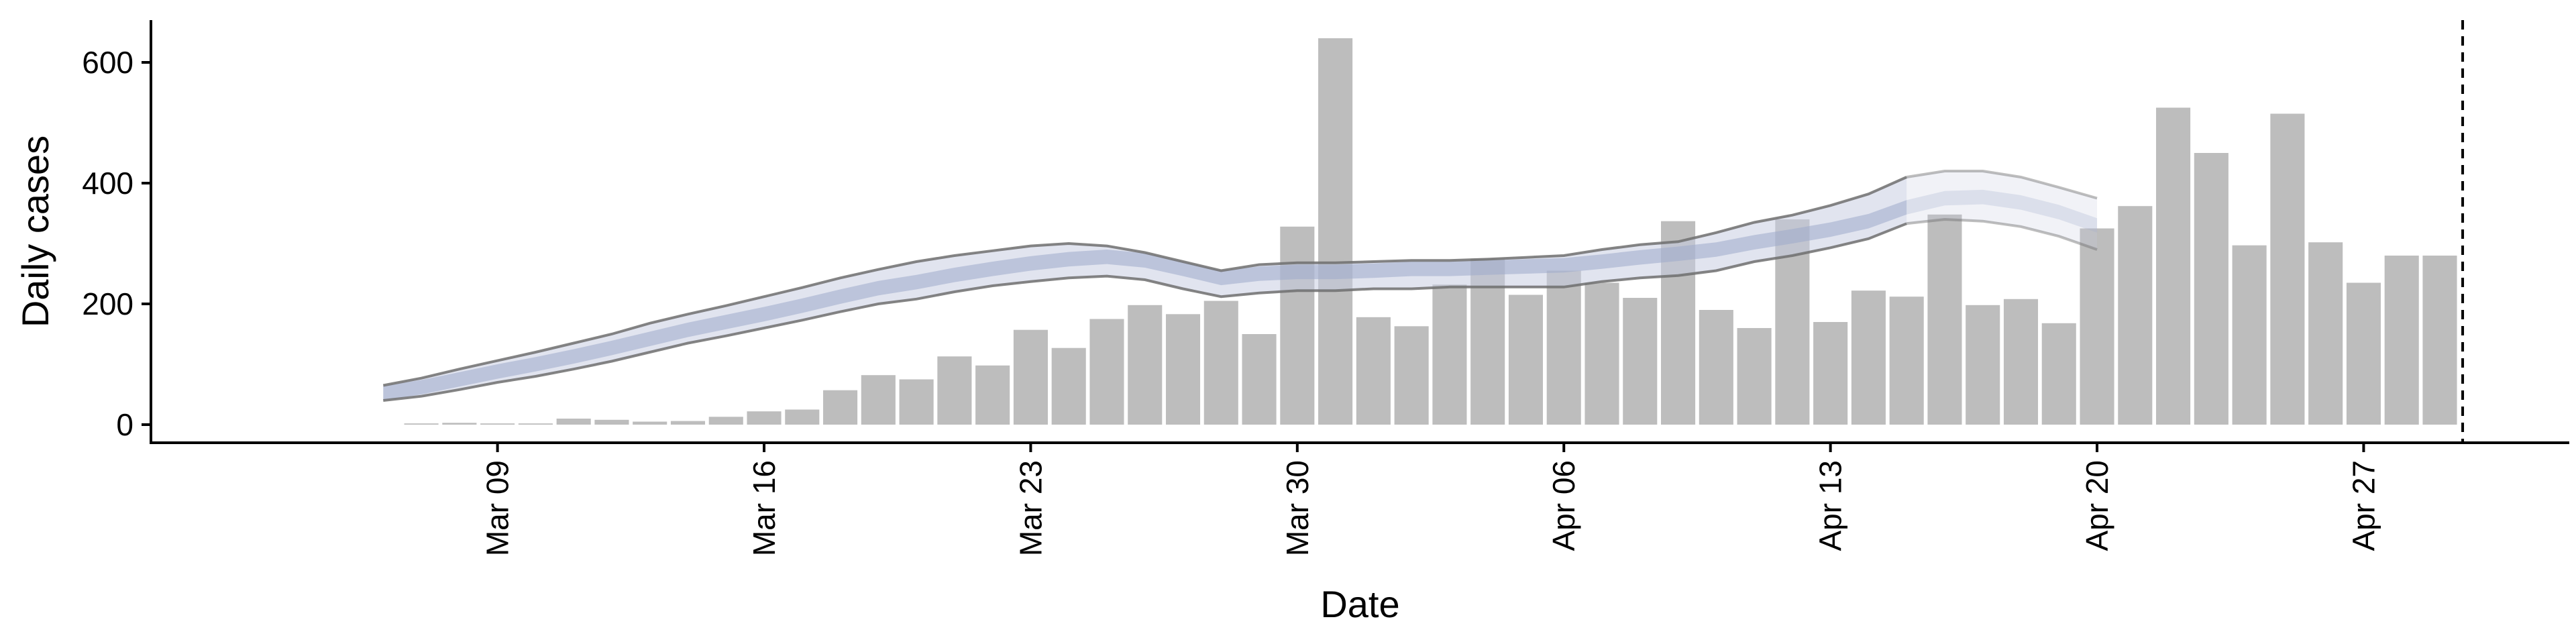  What do you see at coordinates (107, 303) in the screenshot?
I see `y-tick-label: 200` at bounding box center [107, 303].